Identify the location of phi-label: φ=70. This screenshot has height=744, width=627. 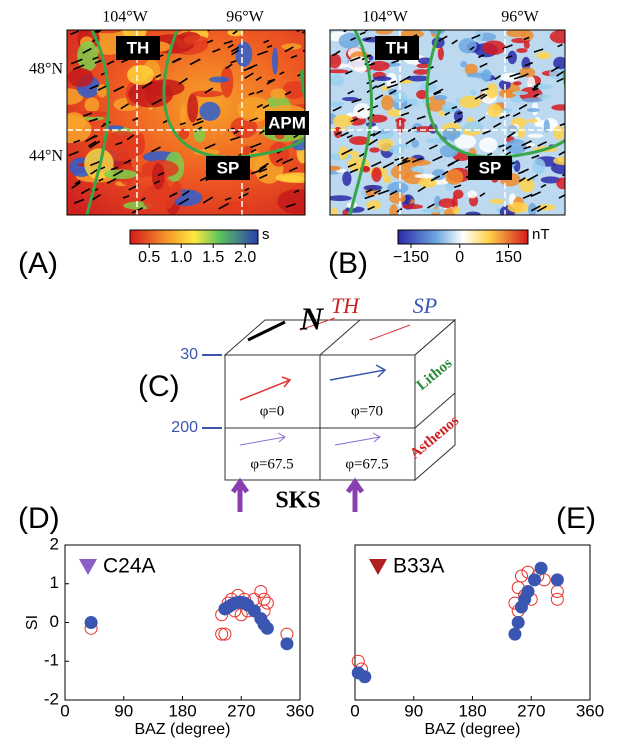
(367, 411).